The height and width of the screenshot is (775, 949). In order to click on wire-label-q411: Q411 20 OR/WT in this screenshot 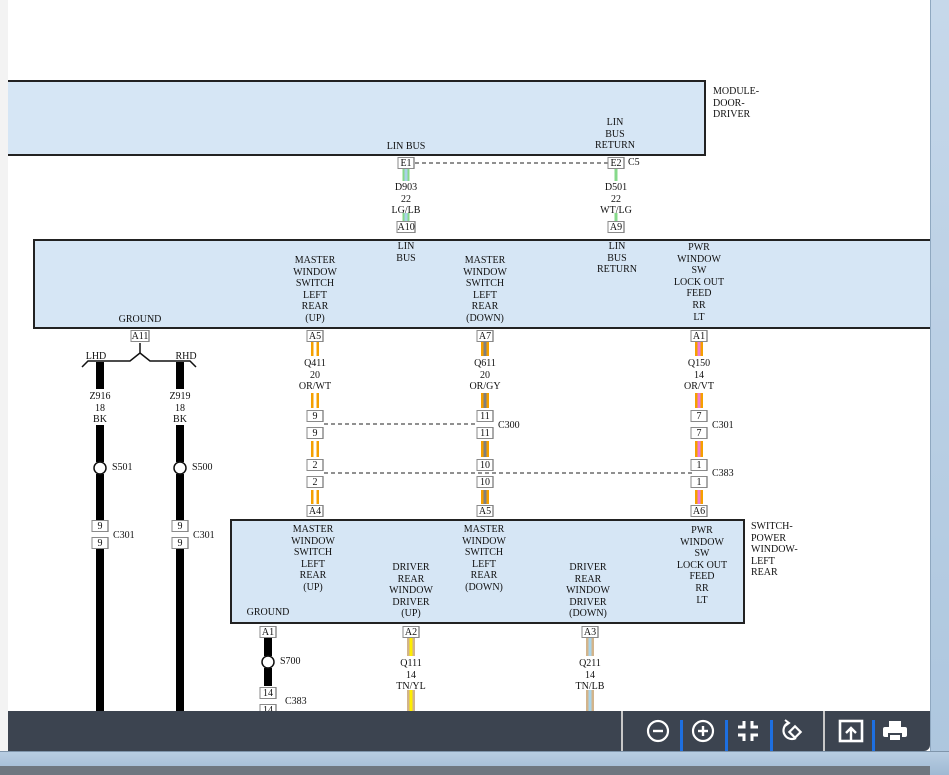, I will do `click(315, 375)`.